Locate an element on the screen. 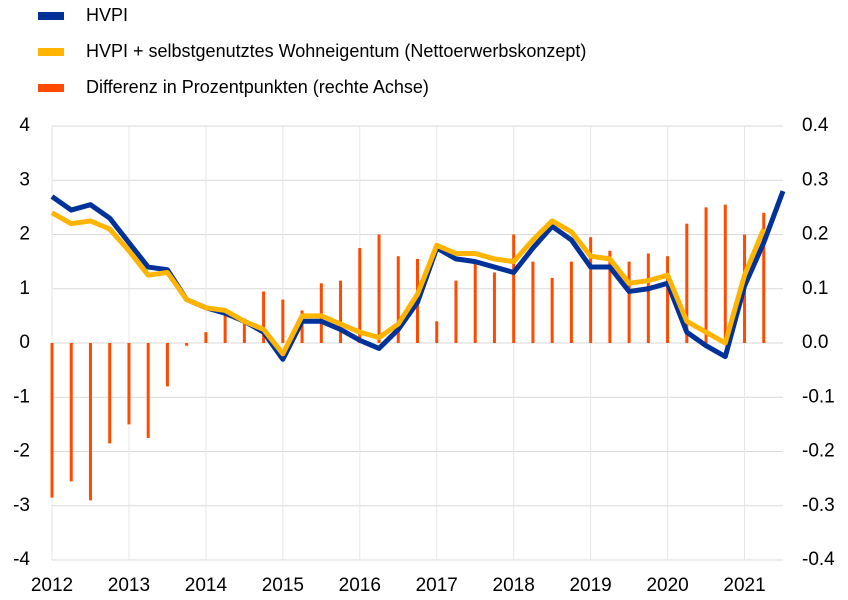 The height and width of the screenshot is (600, 848). x-tick-label: 2020 is located at coordinates (667, 585).